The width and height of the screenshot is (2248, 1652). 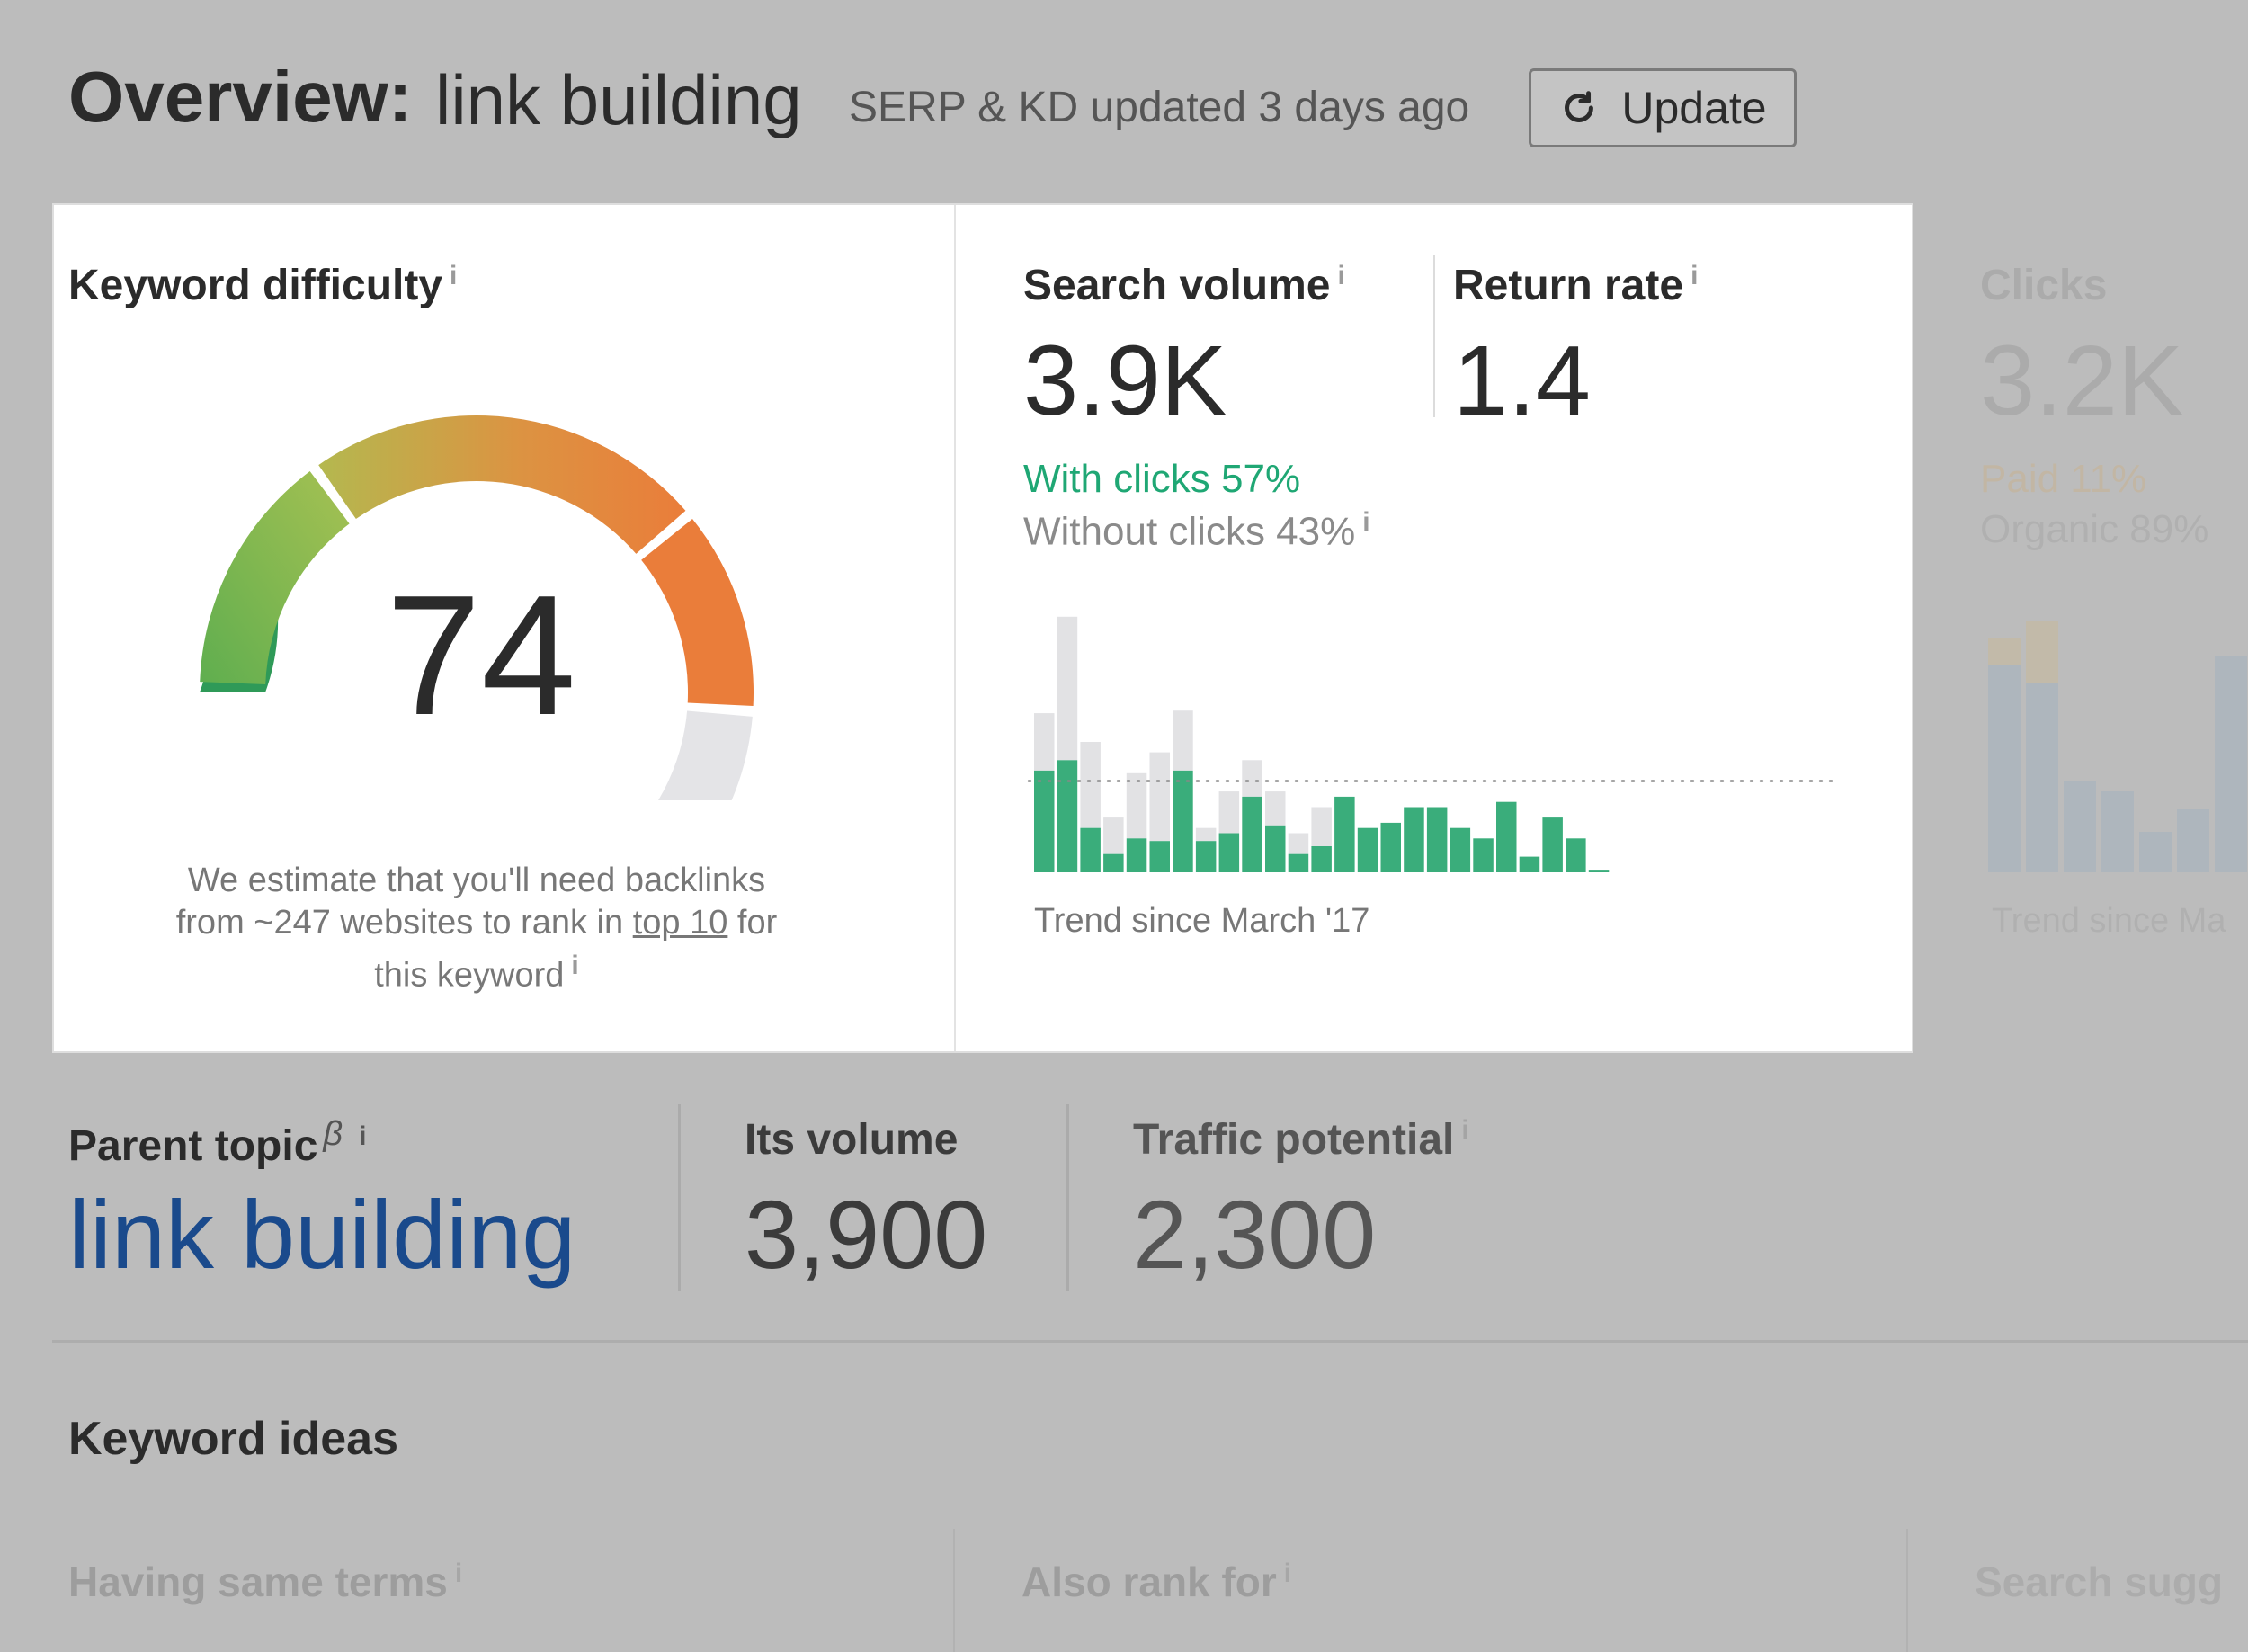 I want to click on rr-title-label: Return rate, so click(x=1568, y=285).